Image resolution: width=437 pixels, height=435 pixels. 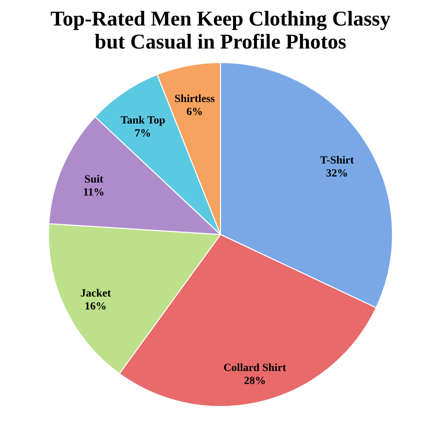 What do you see at coordinates (143, 120) in the screenshot?
I see `slice-label: Tank Top` at bounding box center [143, 120].